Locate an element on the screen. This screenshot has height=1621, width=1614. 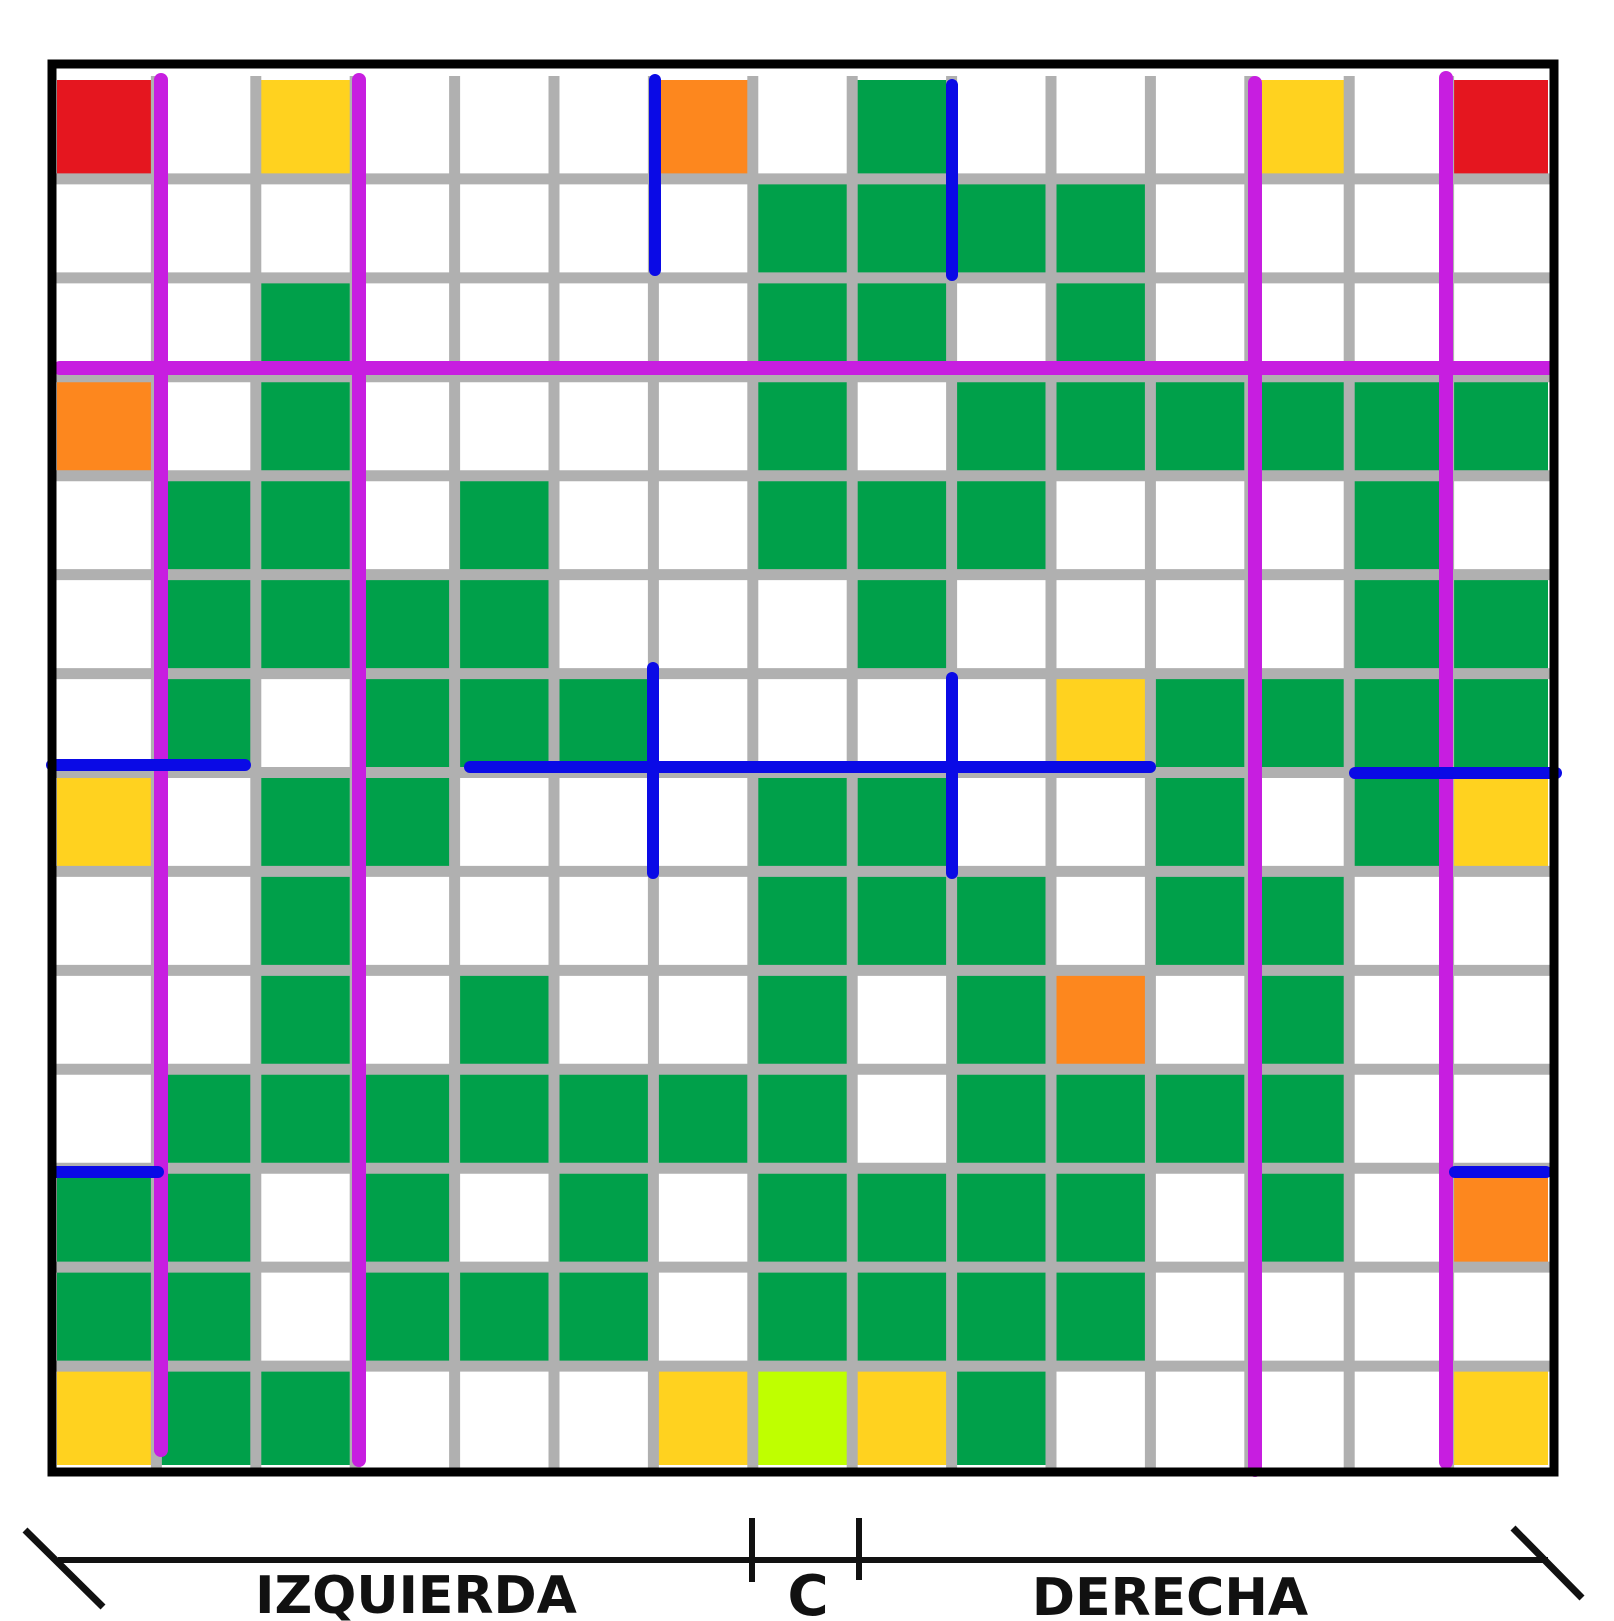
cell-r6-c3 is located at coordinates (305, 624).